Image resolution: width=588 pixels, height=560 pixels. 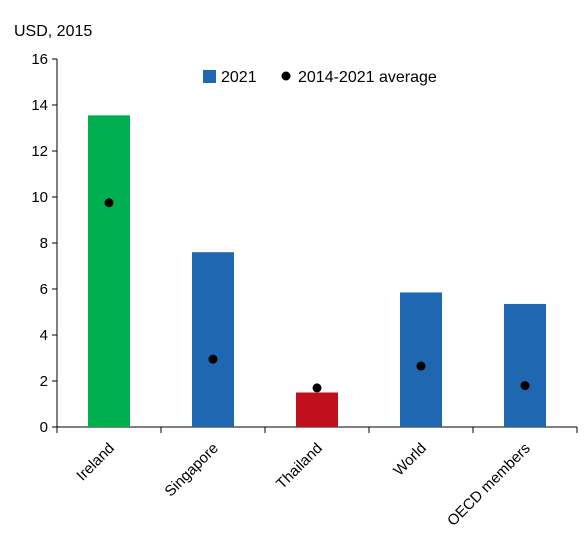 I want to click on avg-point-world, so click(x=421, y=366).